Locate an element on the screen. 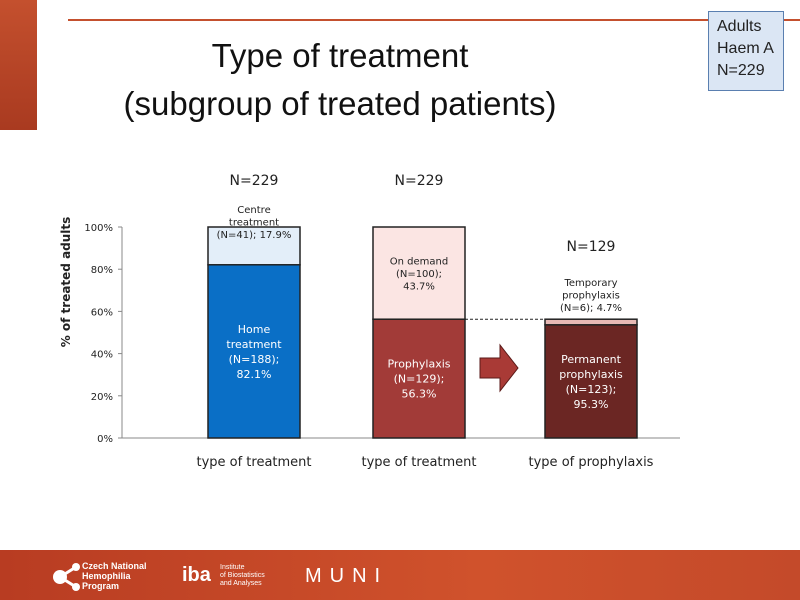  muni-logo: MUNI is located at coordinates (347, 576).